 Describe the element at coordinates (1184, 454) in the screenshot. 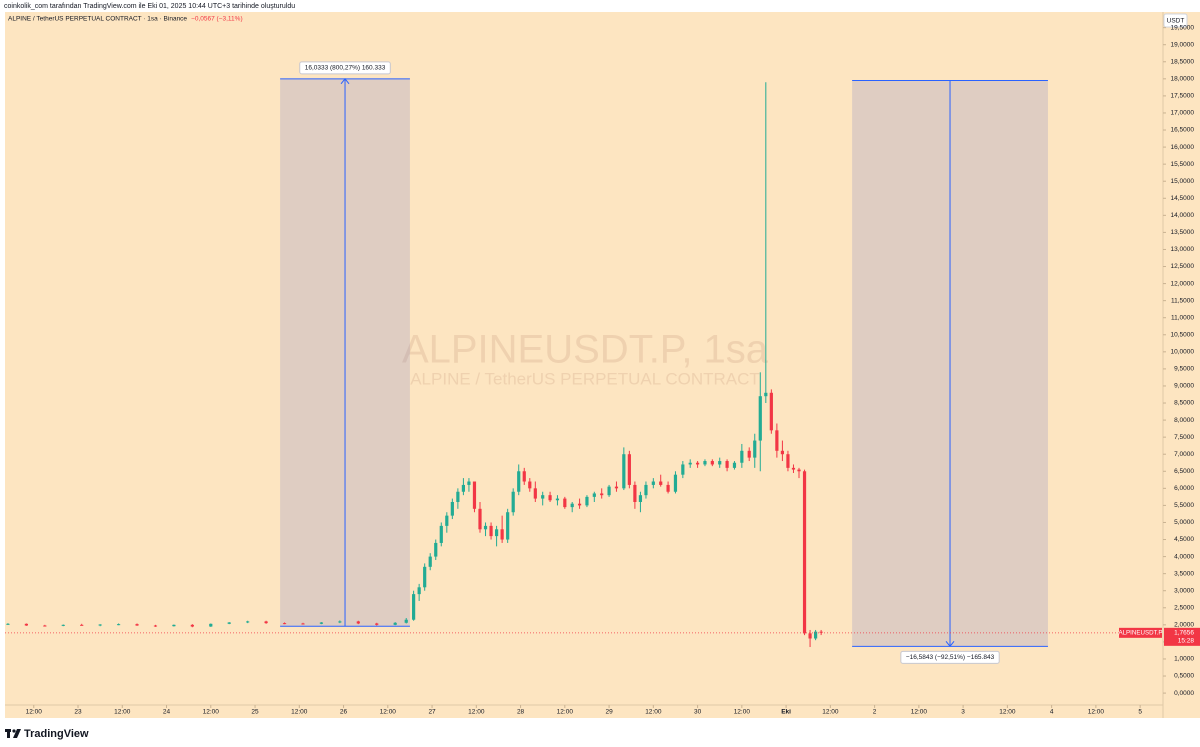

I see `y-tick-label: 7,0000` at that location.